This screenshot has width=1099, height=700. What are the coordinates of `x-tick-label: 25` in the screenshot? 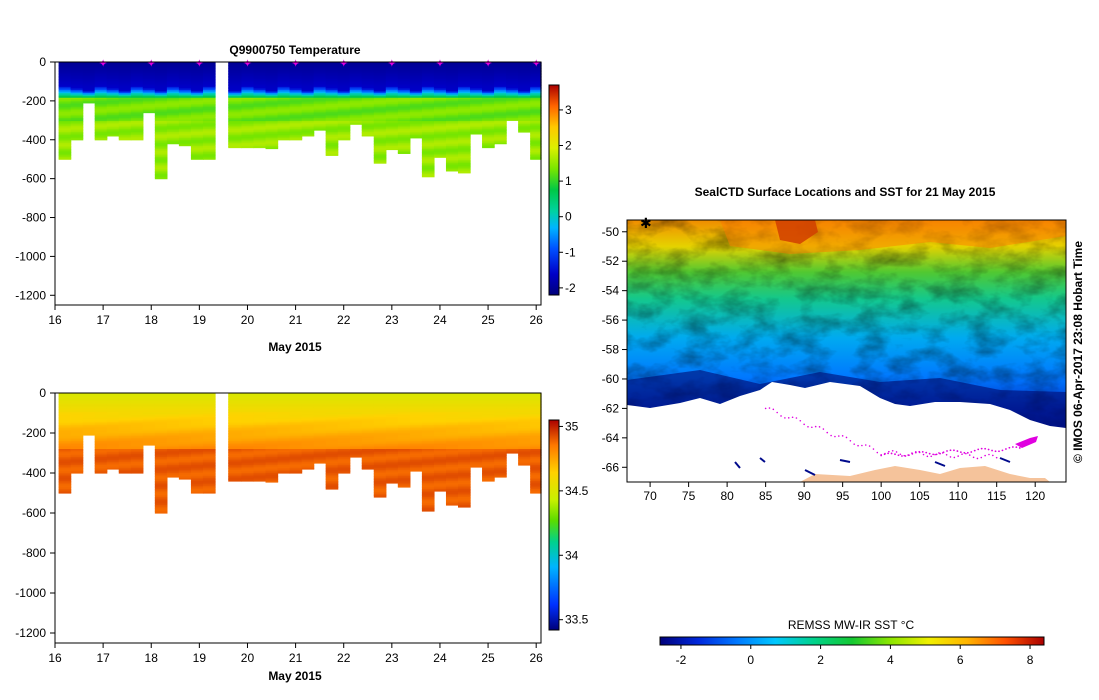 It's located at (488, 658).